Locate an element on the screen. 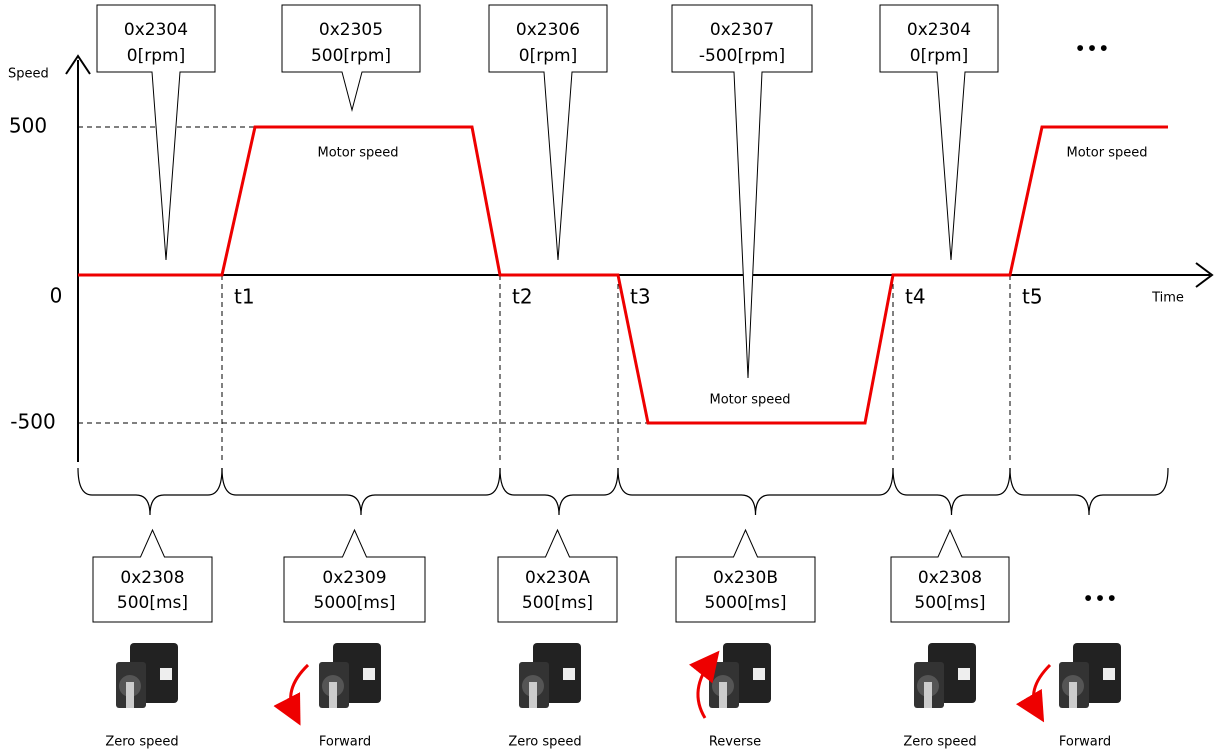 This screenshot has height=751, width=1216. level-label: 500 is located at coordinates (28, 126).